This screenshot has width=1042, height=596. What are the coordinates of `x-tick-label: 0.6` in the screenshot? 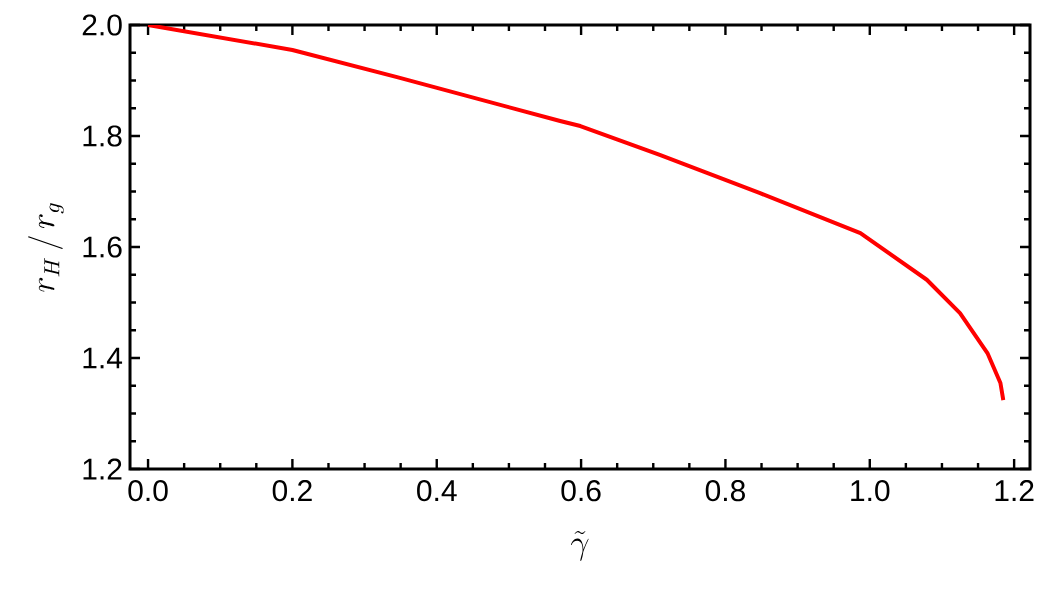 It's located at (581, 491).